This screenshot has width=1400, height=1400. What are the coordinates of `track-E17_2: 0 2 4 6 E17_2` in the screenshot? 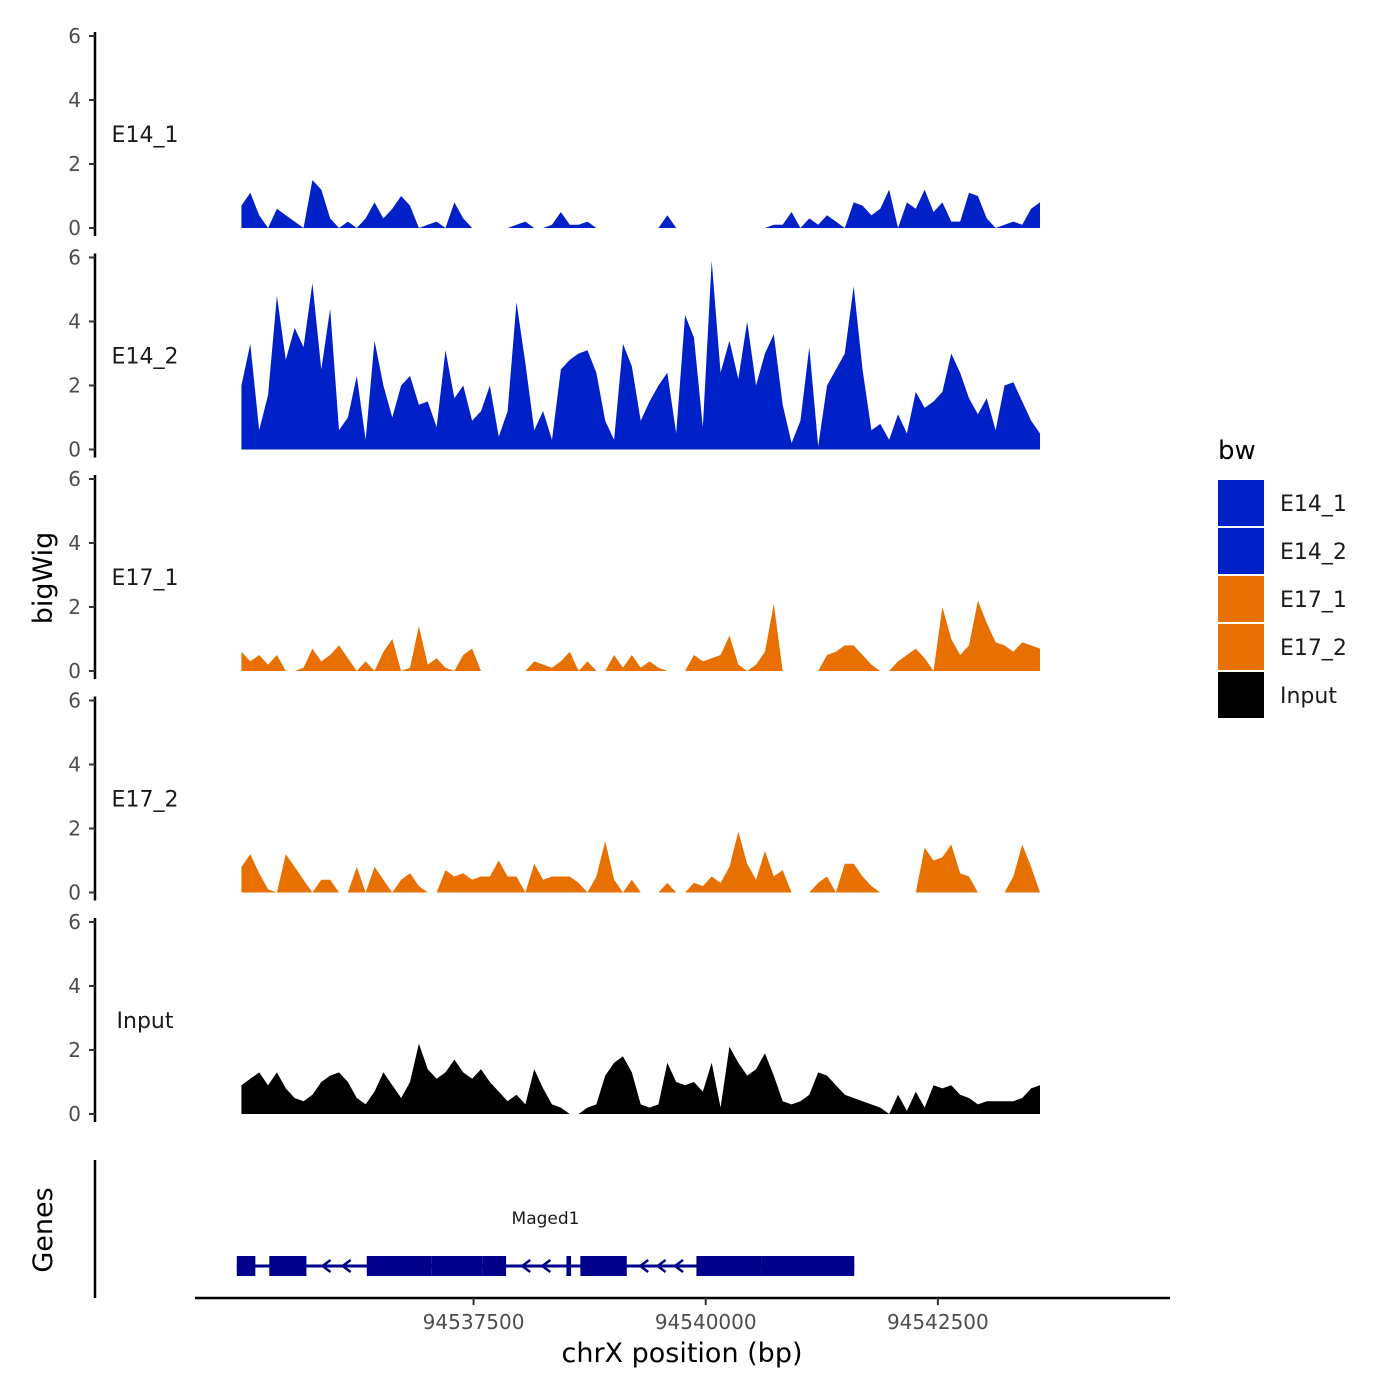 It's located at (554, 797).